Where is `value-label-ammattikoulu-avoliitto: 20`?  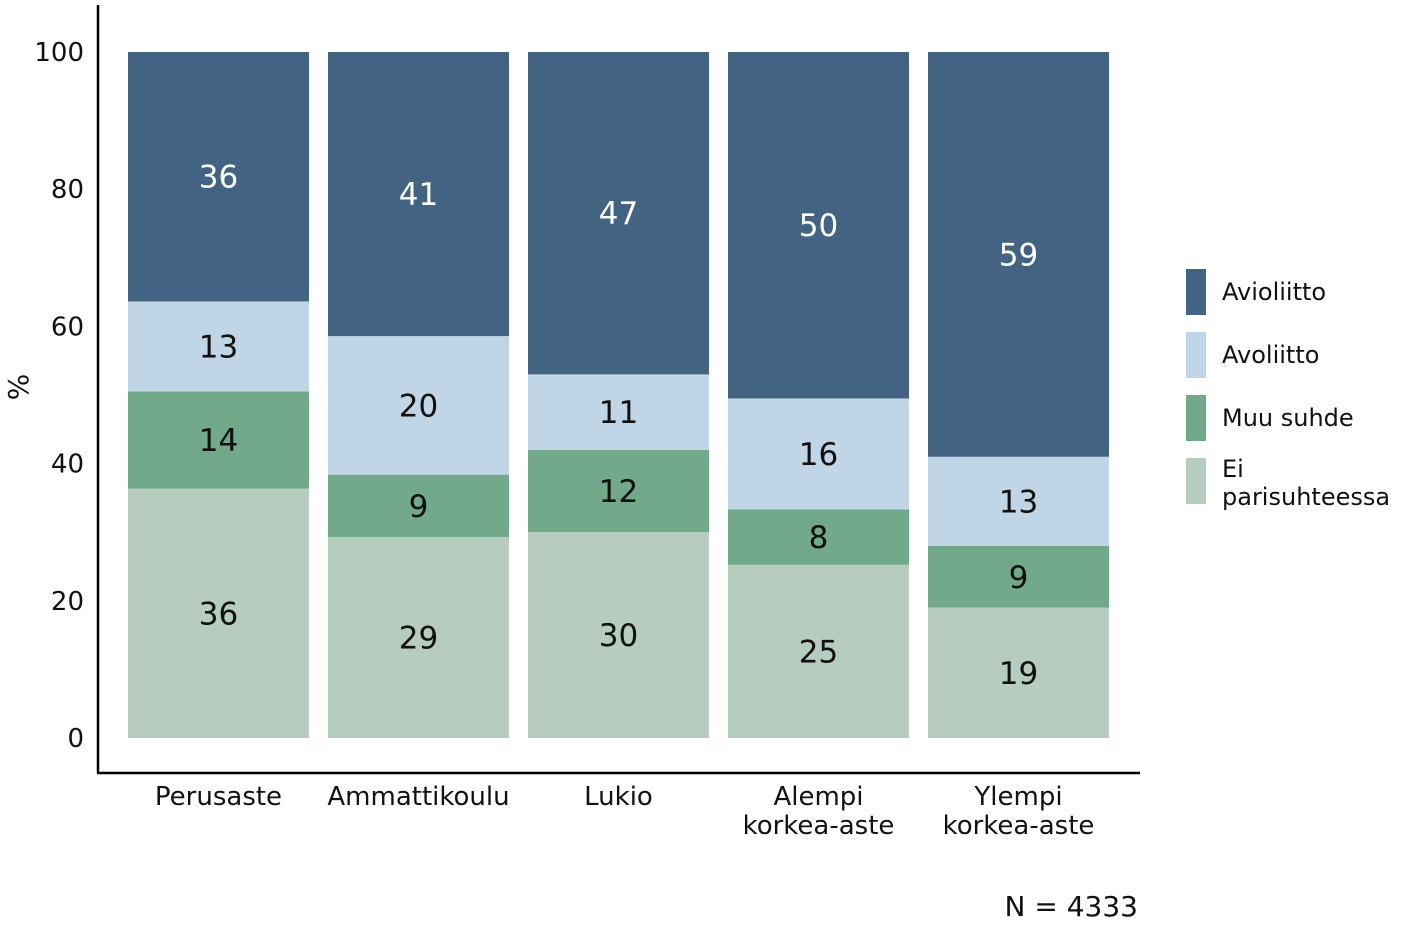
value-label-ammattikoulu-avoliitto: 20 is located at coordinates (418, 406).